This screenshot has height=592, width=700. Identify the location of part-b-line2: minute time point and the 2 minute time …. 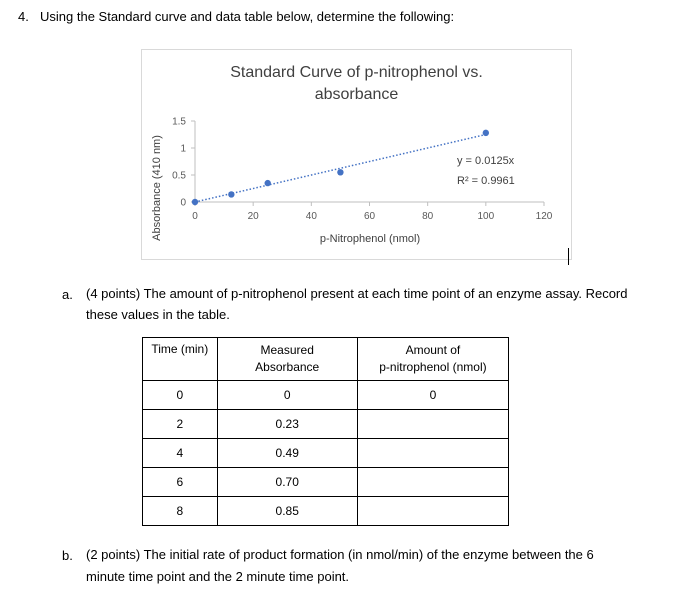
(218, 576).